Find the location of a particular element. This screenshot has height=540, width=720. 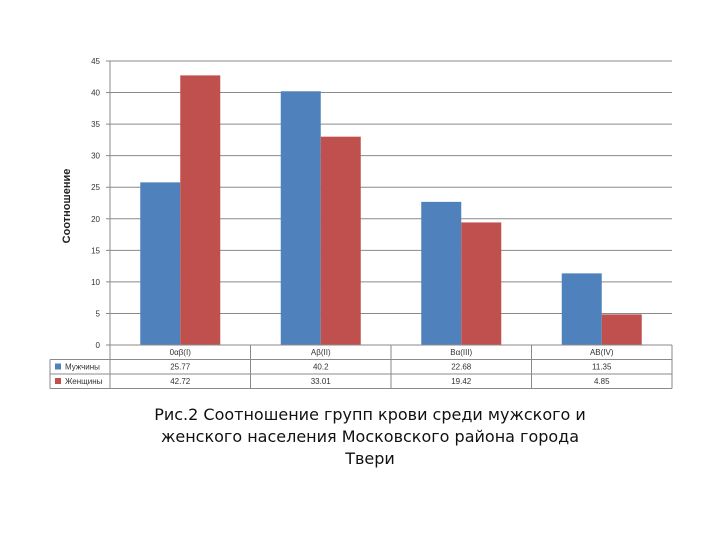

data-label: 4.85 is located at coordinates (602, 381).